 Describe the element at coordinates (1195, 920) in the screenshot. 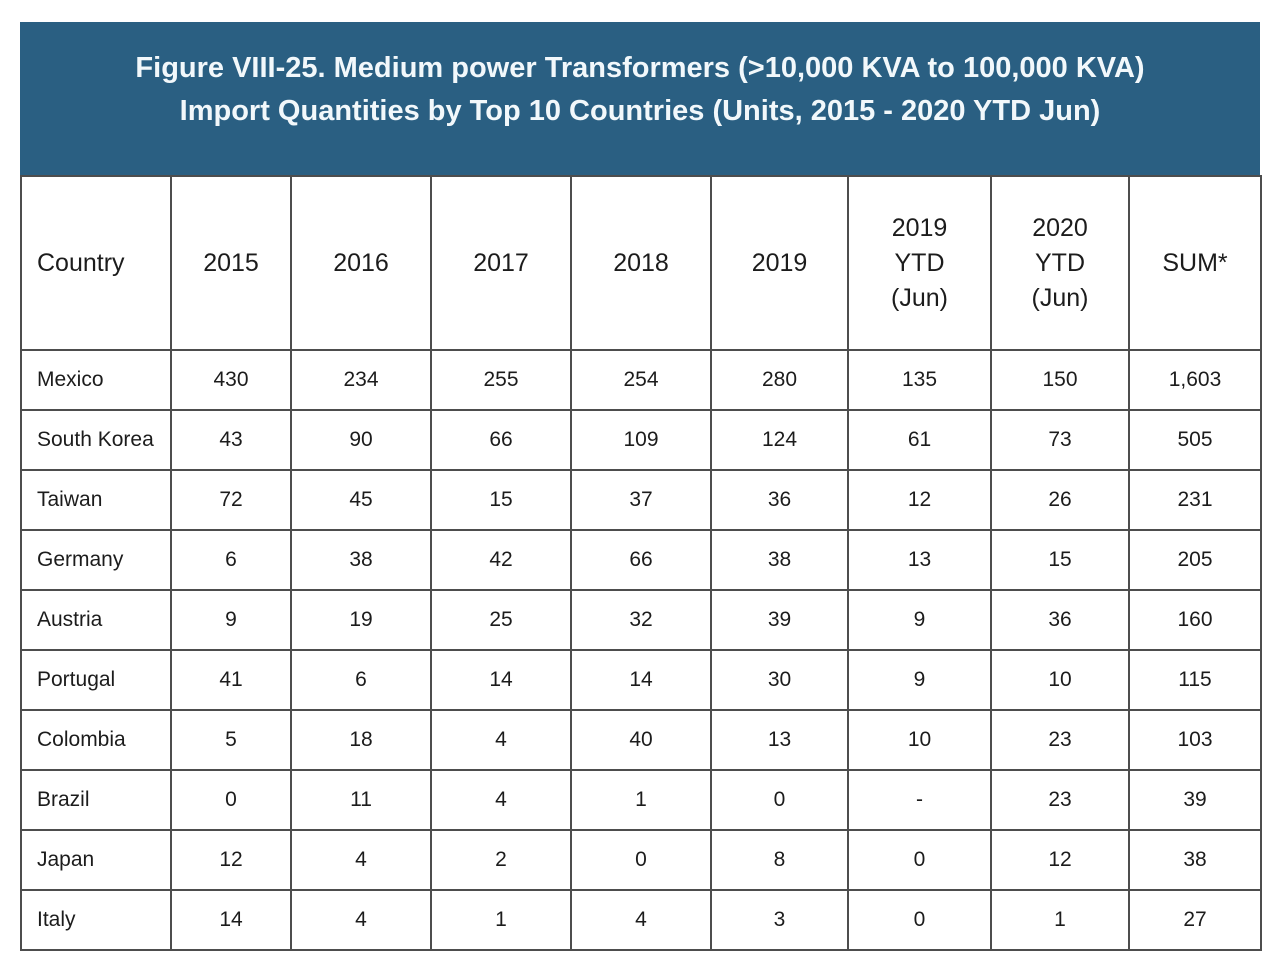

I see `value-cell-sum: 27` at that location.